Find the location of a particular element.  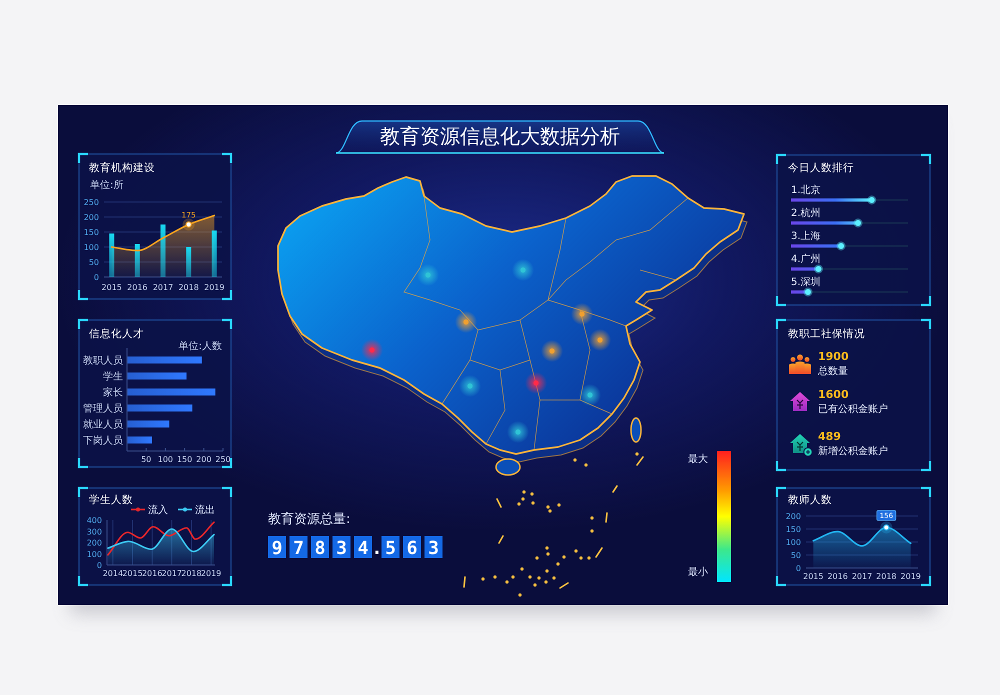

y-tick-label: 就业人员 is located at coordinates (103, 424).